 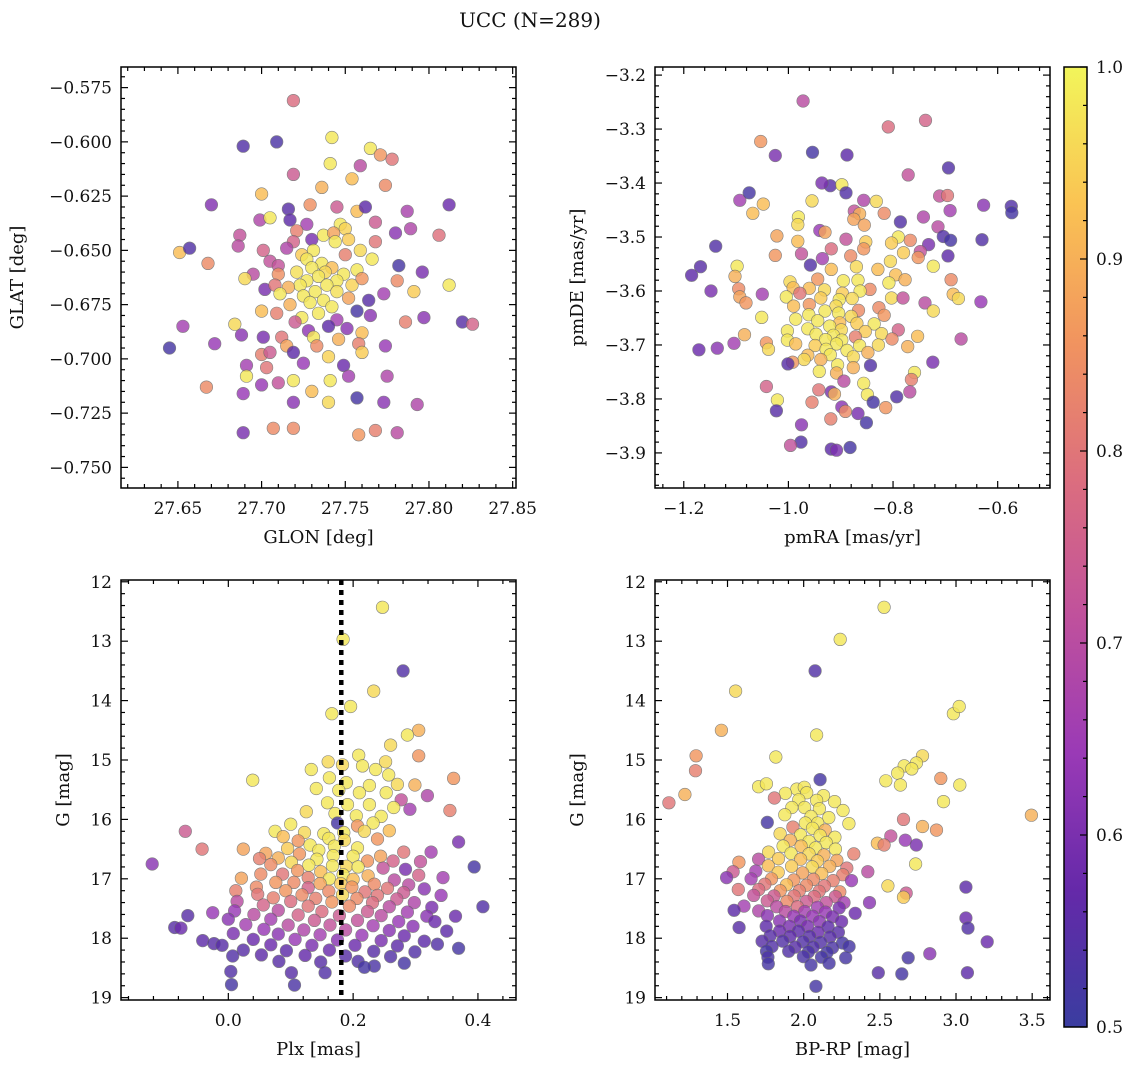 What do you see at coordinates (879, 1021) in the screenshot?
I see `x-tick-label: 2.5` at bounding box center [879, 1021].